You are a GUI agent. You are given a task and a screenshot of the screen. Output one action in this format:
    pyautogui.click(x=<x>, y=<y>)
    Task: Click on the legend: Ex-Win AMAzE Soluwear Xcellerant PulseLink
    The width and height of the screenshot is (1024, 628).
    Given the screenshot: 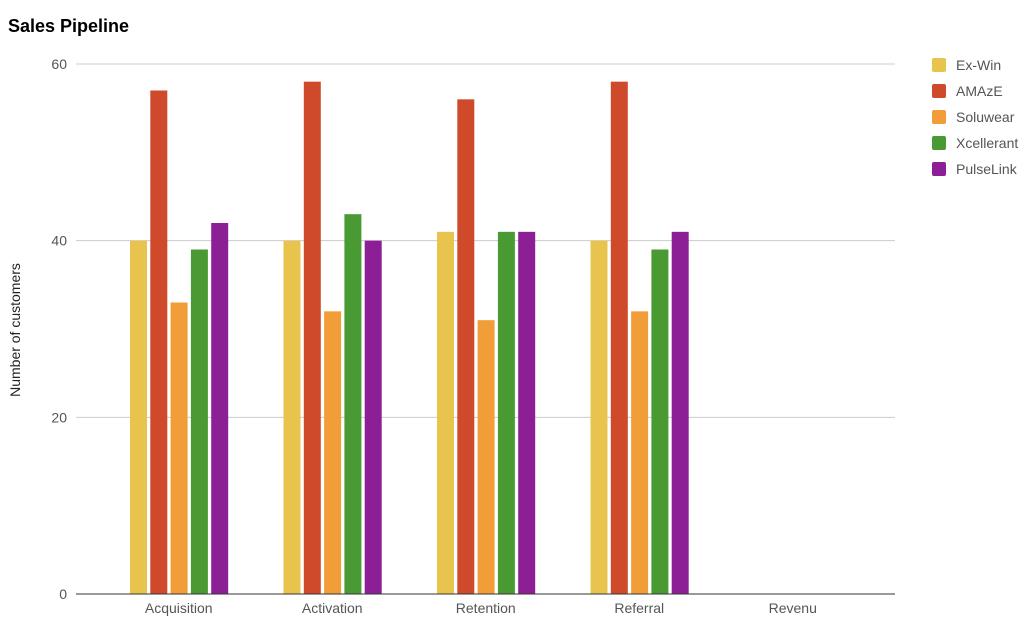 What is the action you would take?
    pyautogui.click(x=975, y=117)
    